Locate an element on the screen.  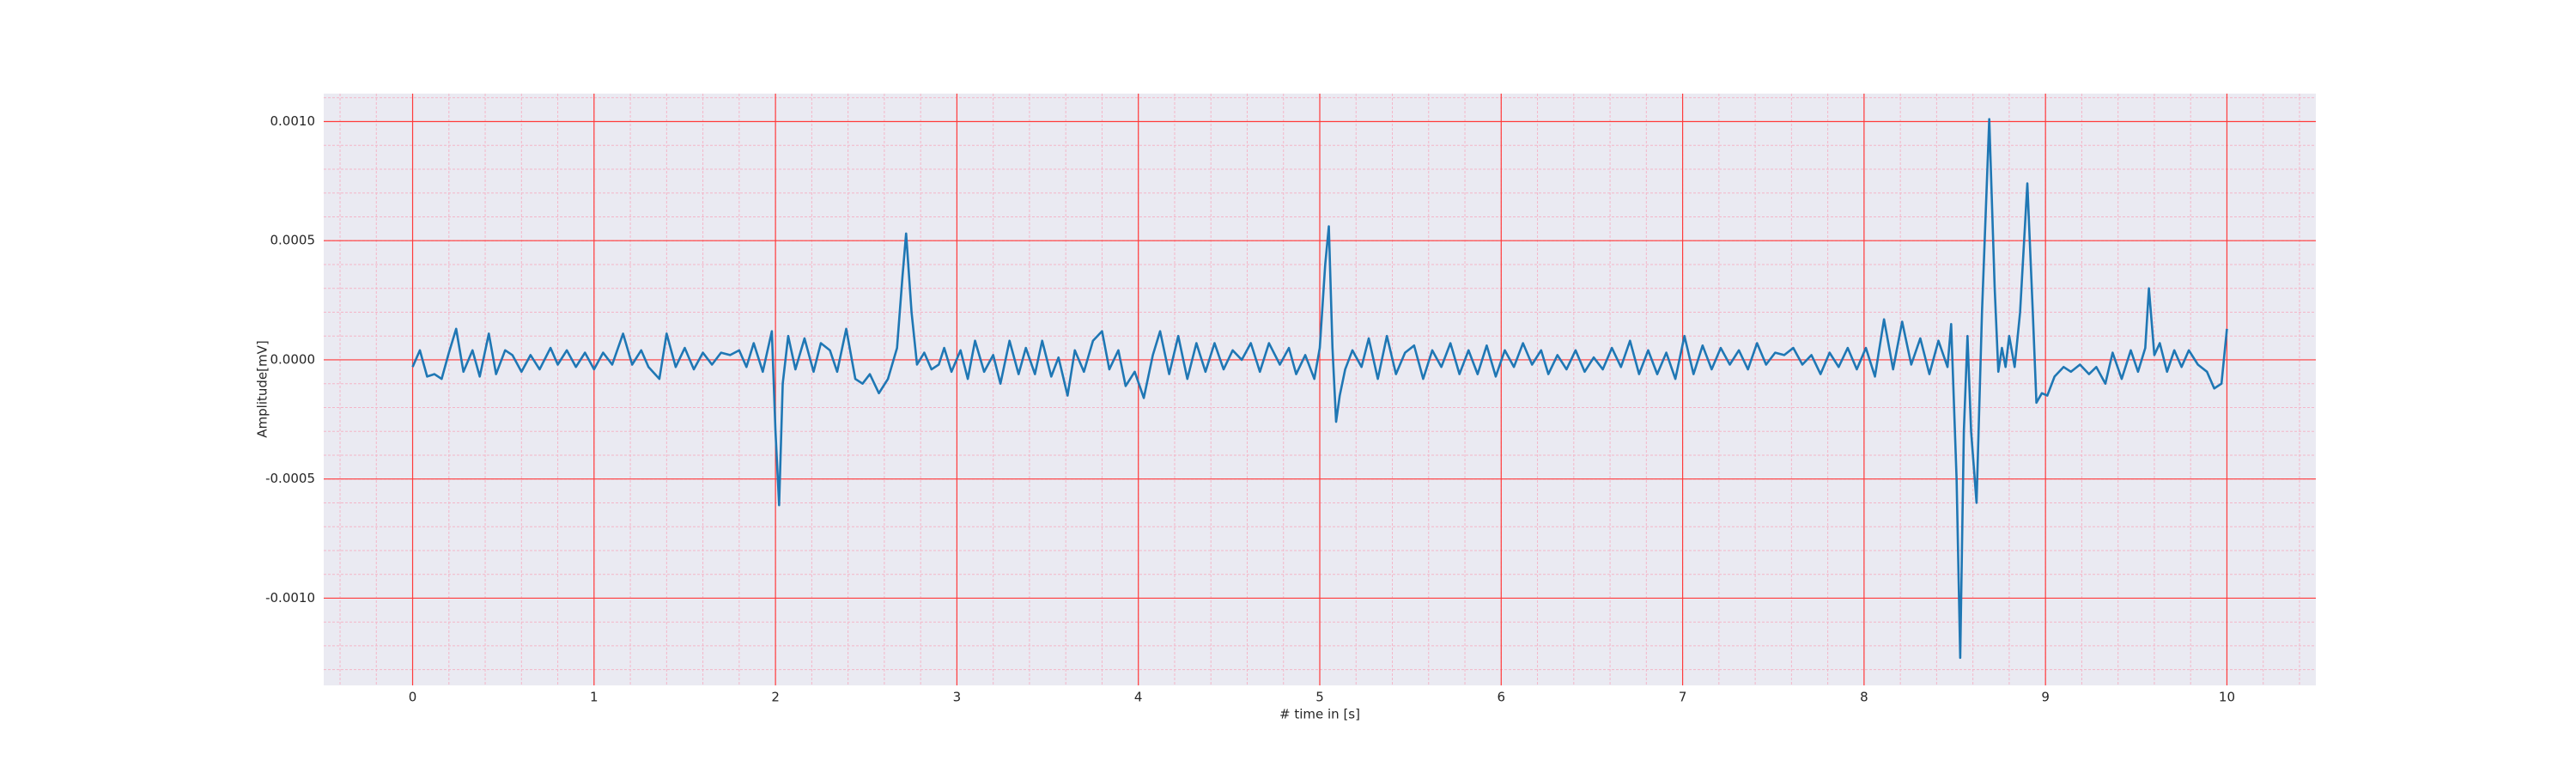
y-tick-label: -0.0005 is located at coordinates (290, 478).